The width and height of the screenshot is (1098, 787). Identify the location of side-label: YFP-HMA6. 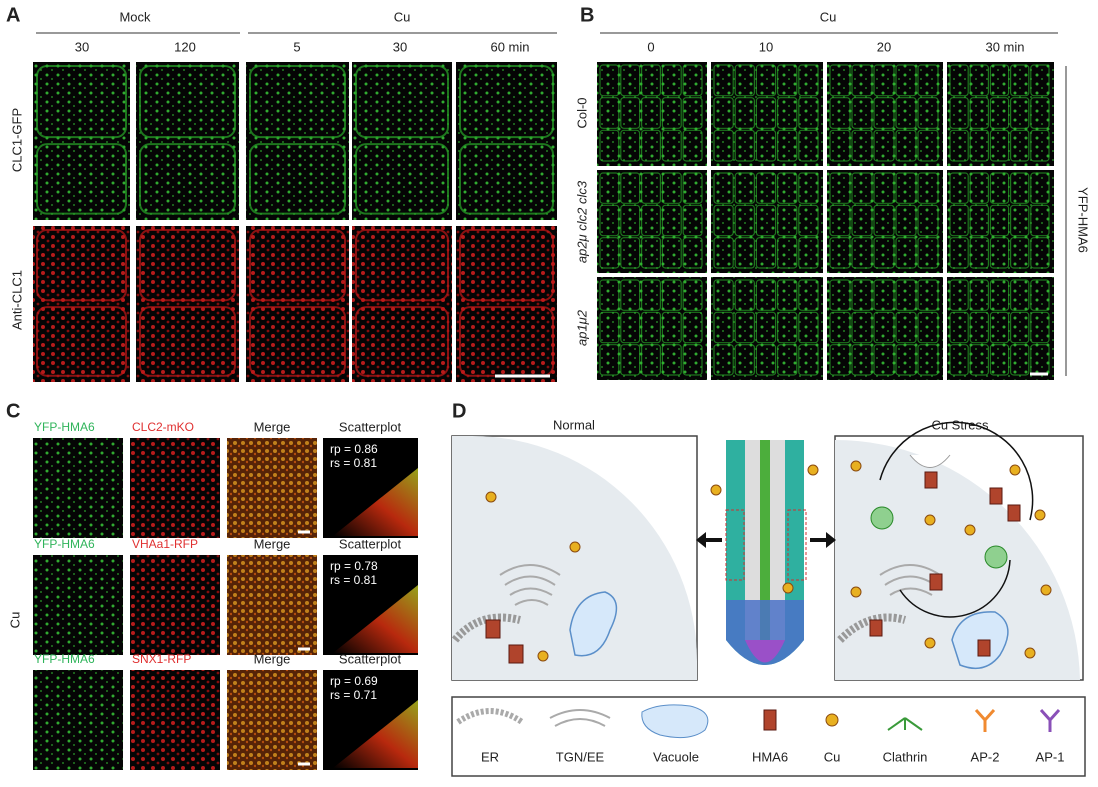
(1083, 220).